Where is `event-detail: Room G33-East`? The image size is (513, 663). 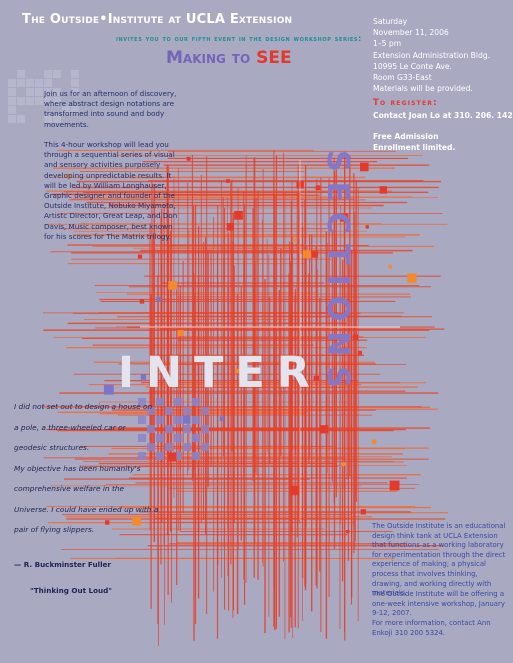 event-detail: Room G33-East is located at coordinates (402, 77).